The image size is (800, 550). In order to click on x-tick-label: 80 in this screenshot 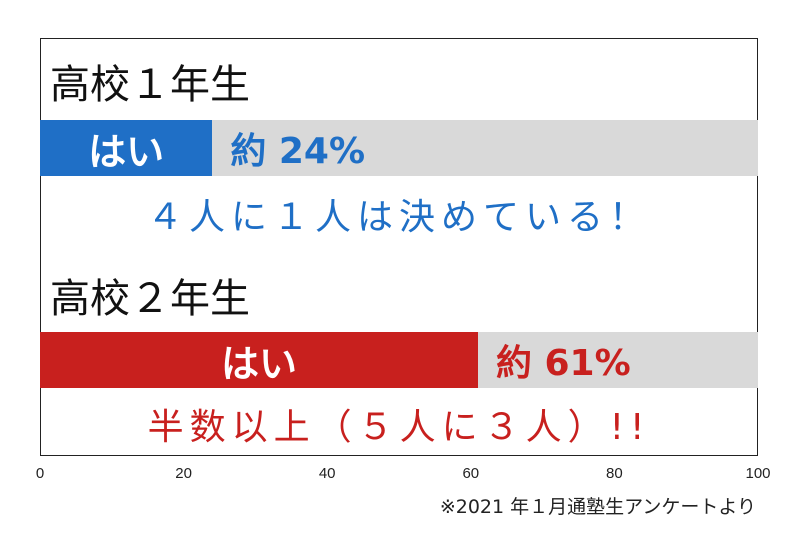, I will do `click(614, 473)`.